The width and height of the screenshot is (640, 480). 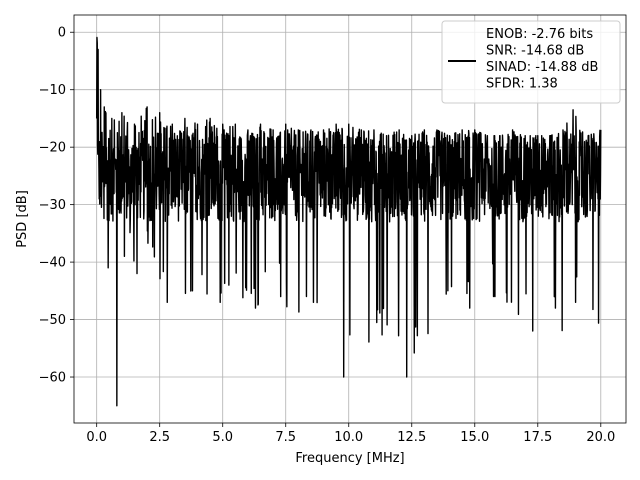 What do you see at coordinates (539, 34) in the screenshot?
I see `legend-entry: ENOB: -2.76 bits` at bounding box center [539, 34].